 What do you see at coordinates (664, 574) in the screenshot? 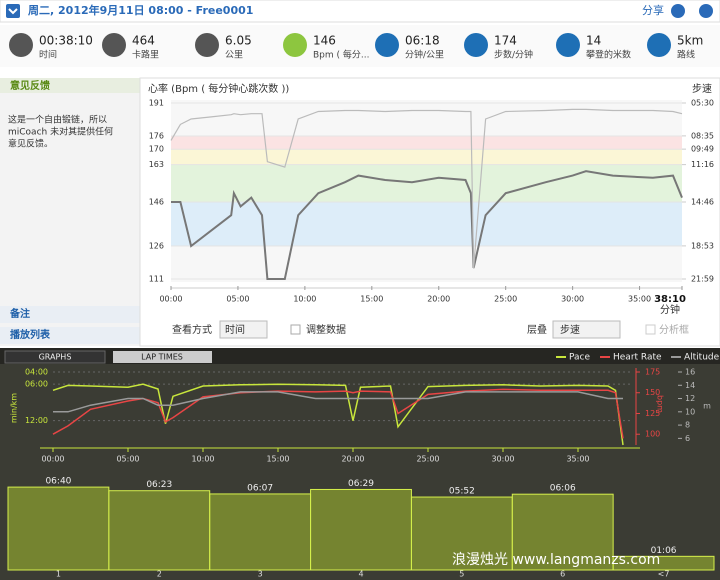
I see `lap-number: <7` at bounding box center [664, 574].